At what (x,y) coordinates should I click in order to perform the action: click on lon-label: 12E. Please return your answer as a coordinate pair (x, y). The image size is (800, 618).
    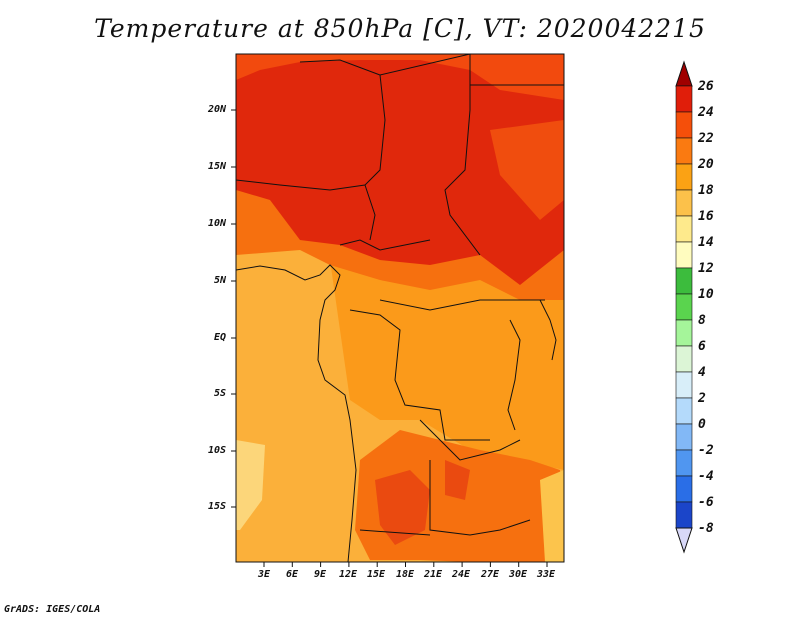
    Looking at the image, I should click on (348, 574).